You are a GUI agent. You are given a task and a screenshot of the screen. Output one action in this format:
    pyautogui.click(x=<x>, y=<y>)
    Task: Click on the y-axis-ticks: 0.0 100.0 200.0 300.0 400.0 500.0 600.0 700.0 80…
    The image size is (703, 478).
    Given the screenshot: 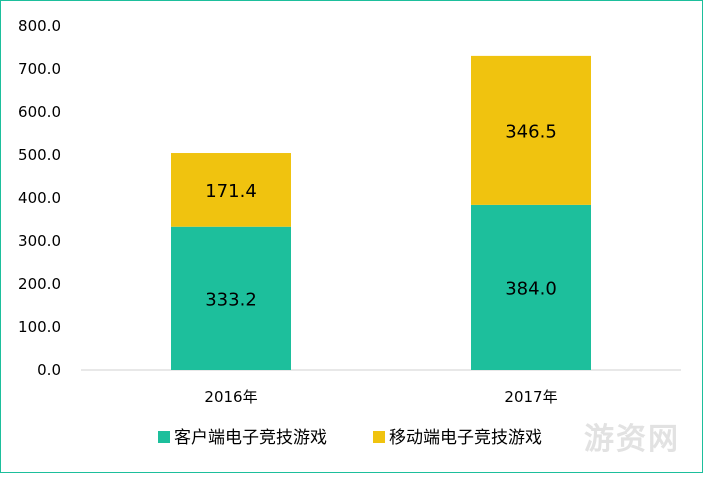 What is the action you would take?
    pyautogui.click(x=39, y=198)
    